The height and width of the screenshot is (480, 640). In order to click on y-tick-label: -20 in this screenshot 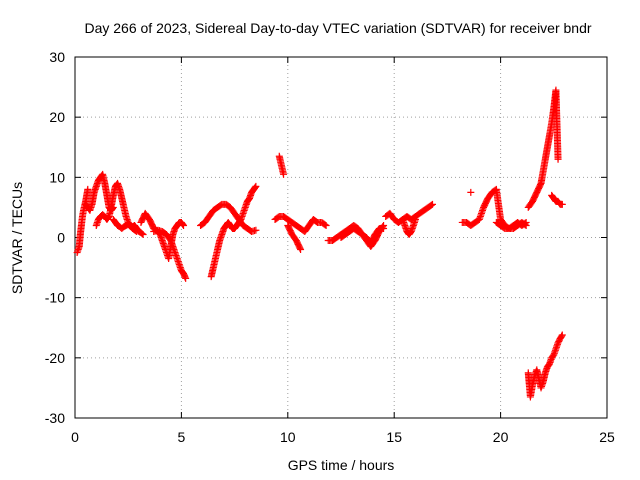, I will do `click(55, 358)`.